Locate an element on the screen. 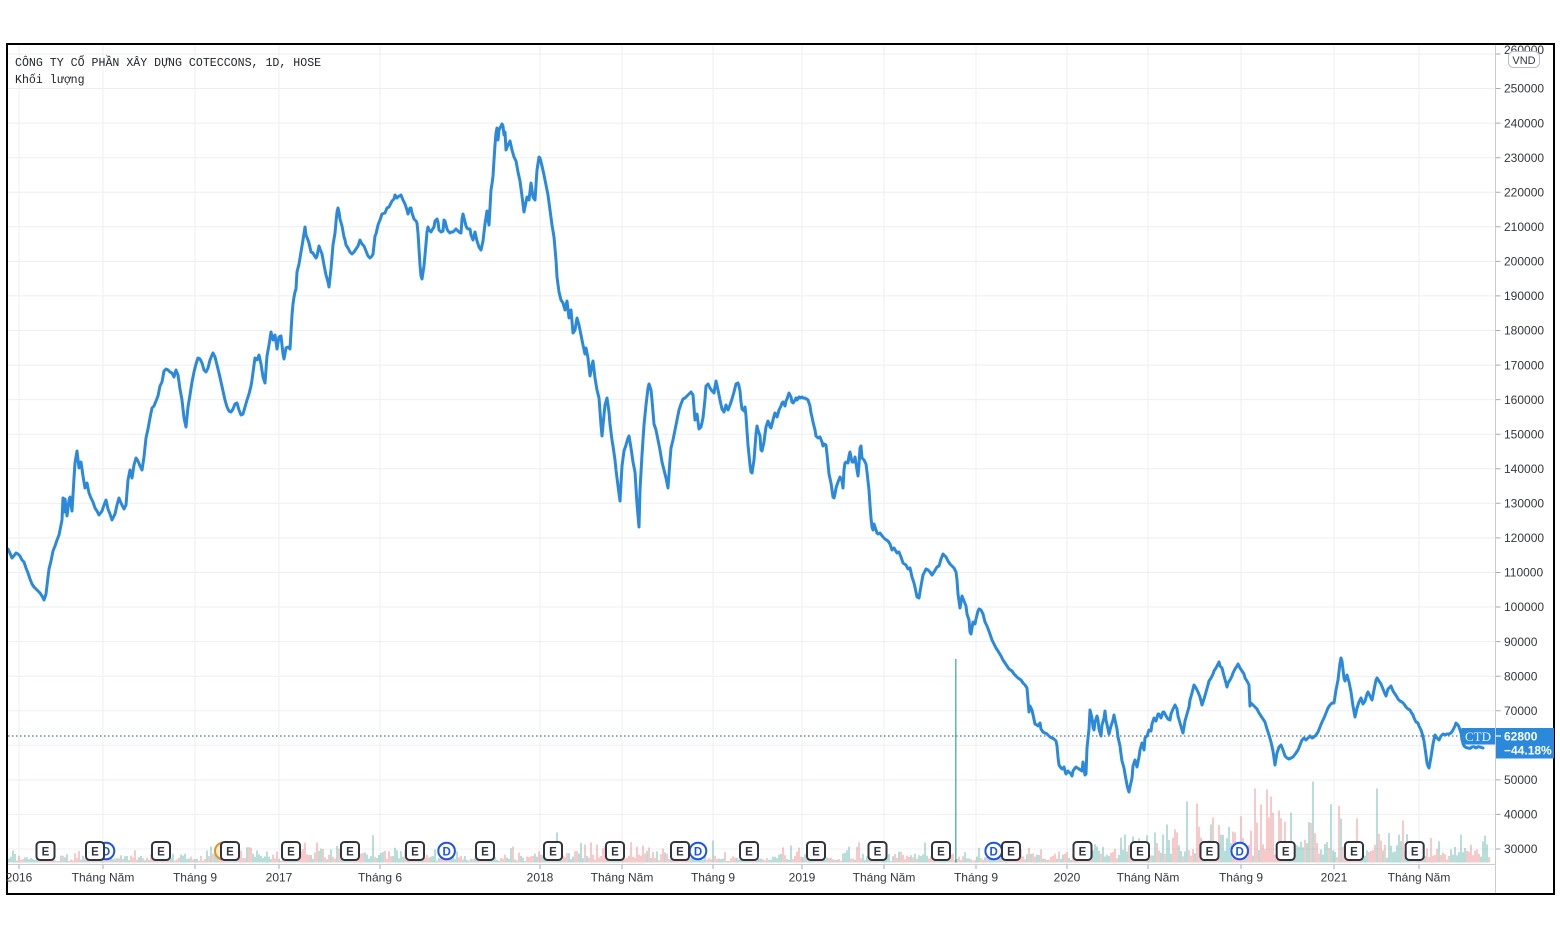 The width and height of the screenshot is (1560, 929). svg-text: 210000 is located at coordinates (1524, 227).